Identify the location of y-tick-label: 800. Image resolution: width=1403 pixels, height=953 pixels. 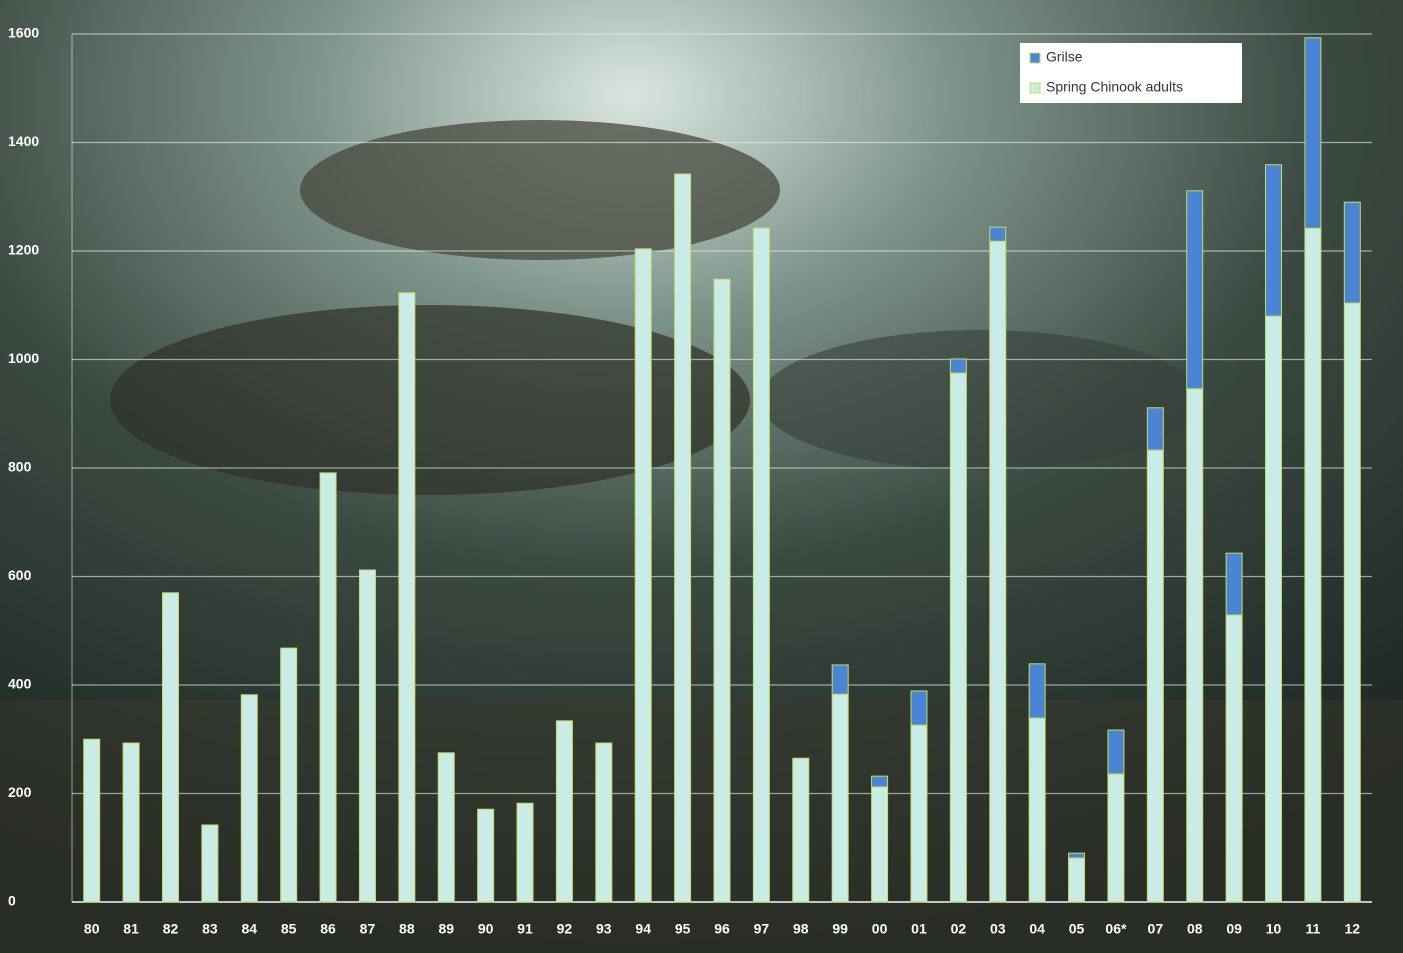
(20, 467).